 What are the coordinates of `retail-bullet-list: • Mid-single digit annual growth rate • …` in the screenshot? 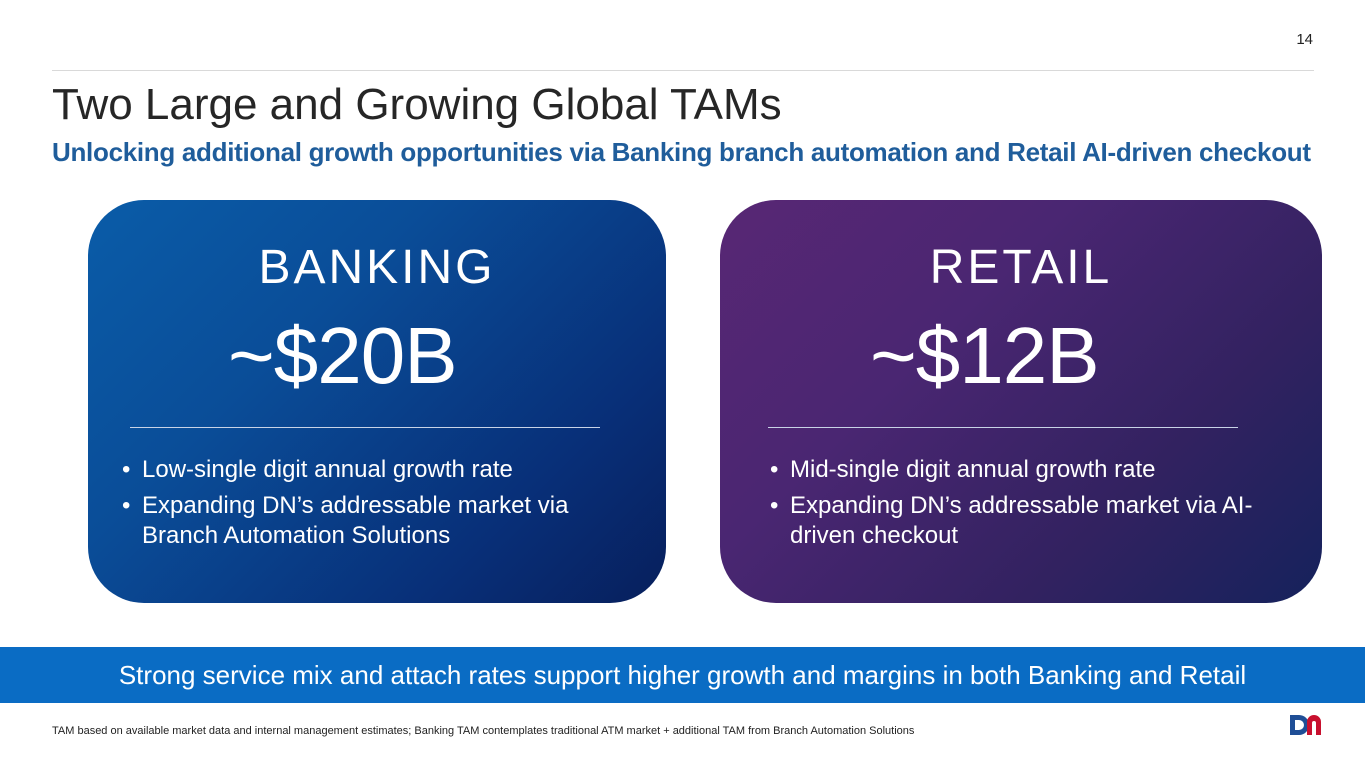 It's located at (1028, 506).